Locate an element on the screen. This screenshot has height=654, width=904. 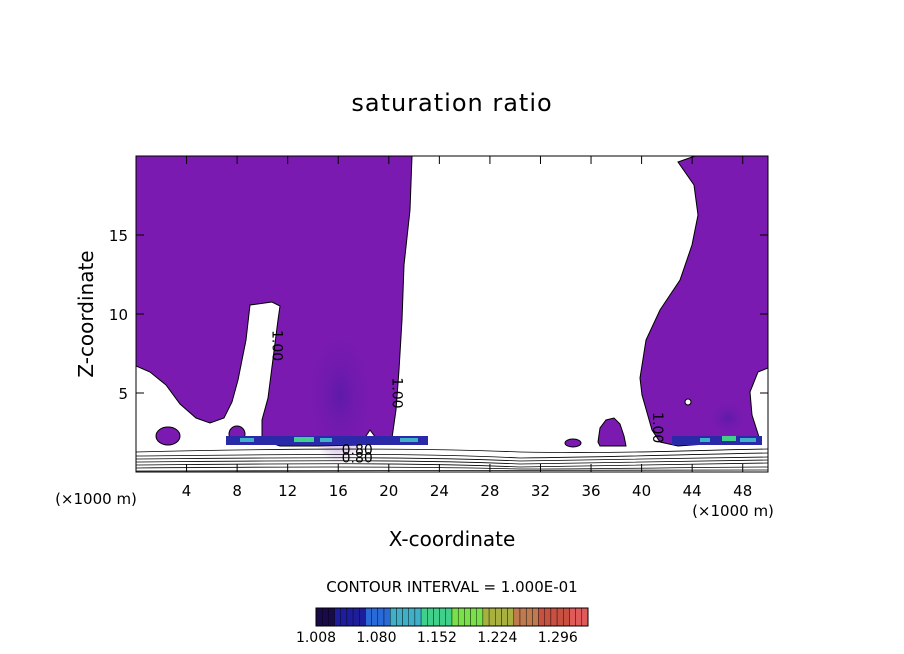
subsaturated-contours is located at coordinates (452, 460).